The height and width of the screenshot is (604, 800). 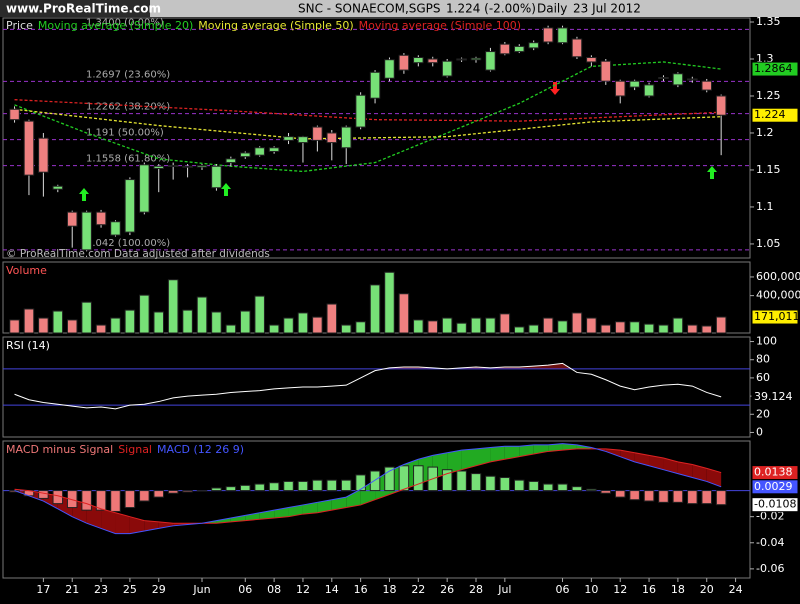 What do you see at coordinates (368, 489) in the screenshot?
I see `macd-line` at bounding box center [368, 489].